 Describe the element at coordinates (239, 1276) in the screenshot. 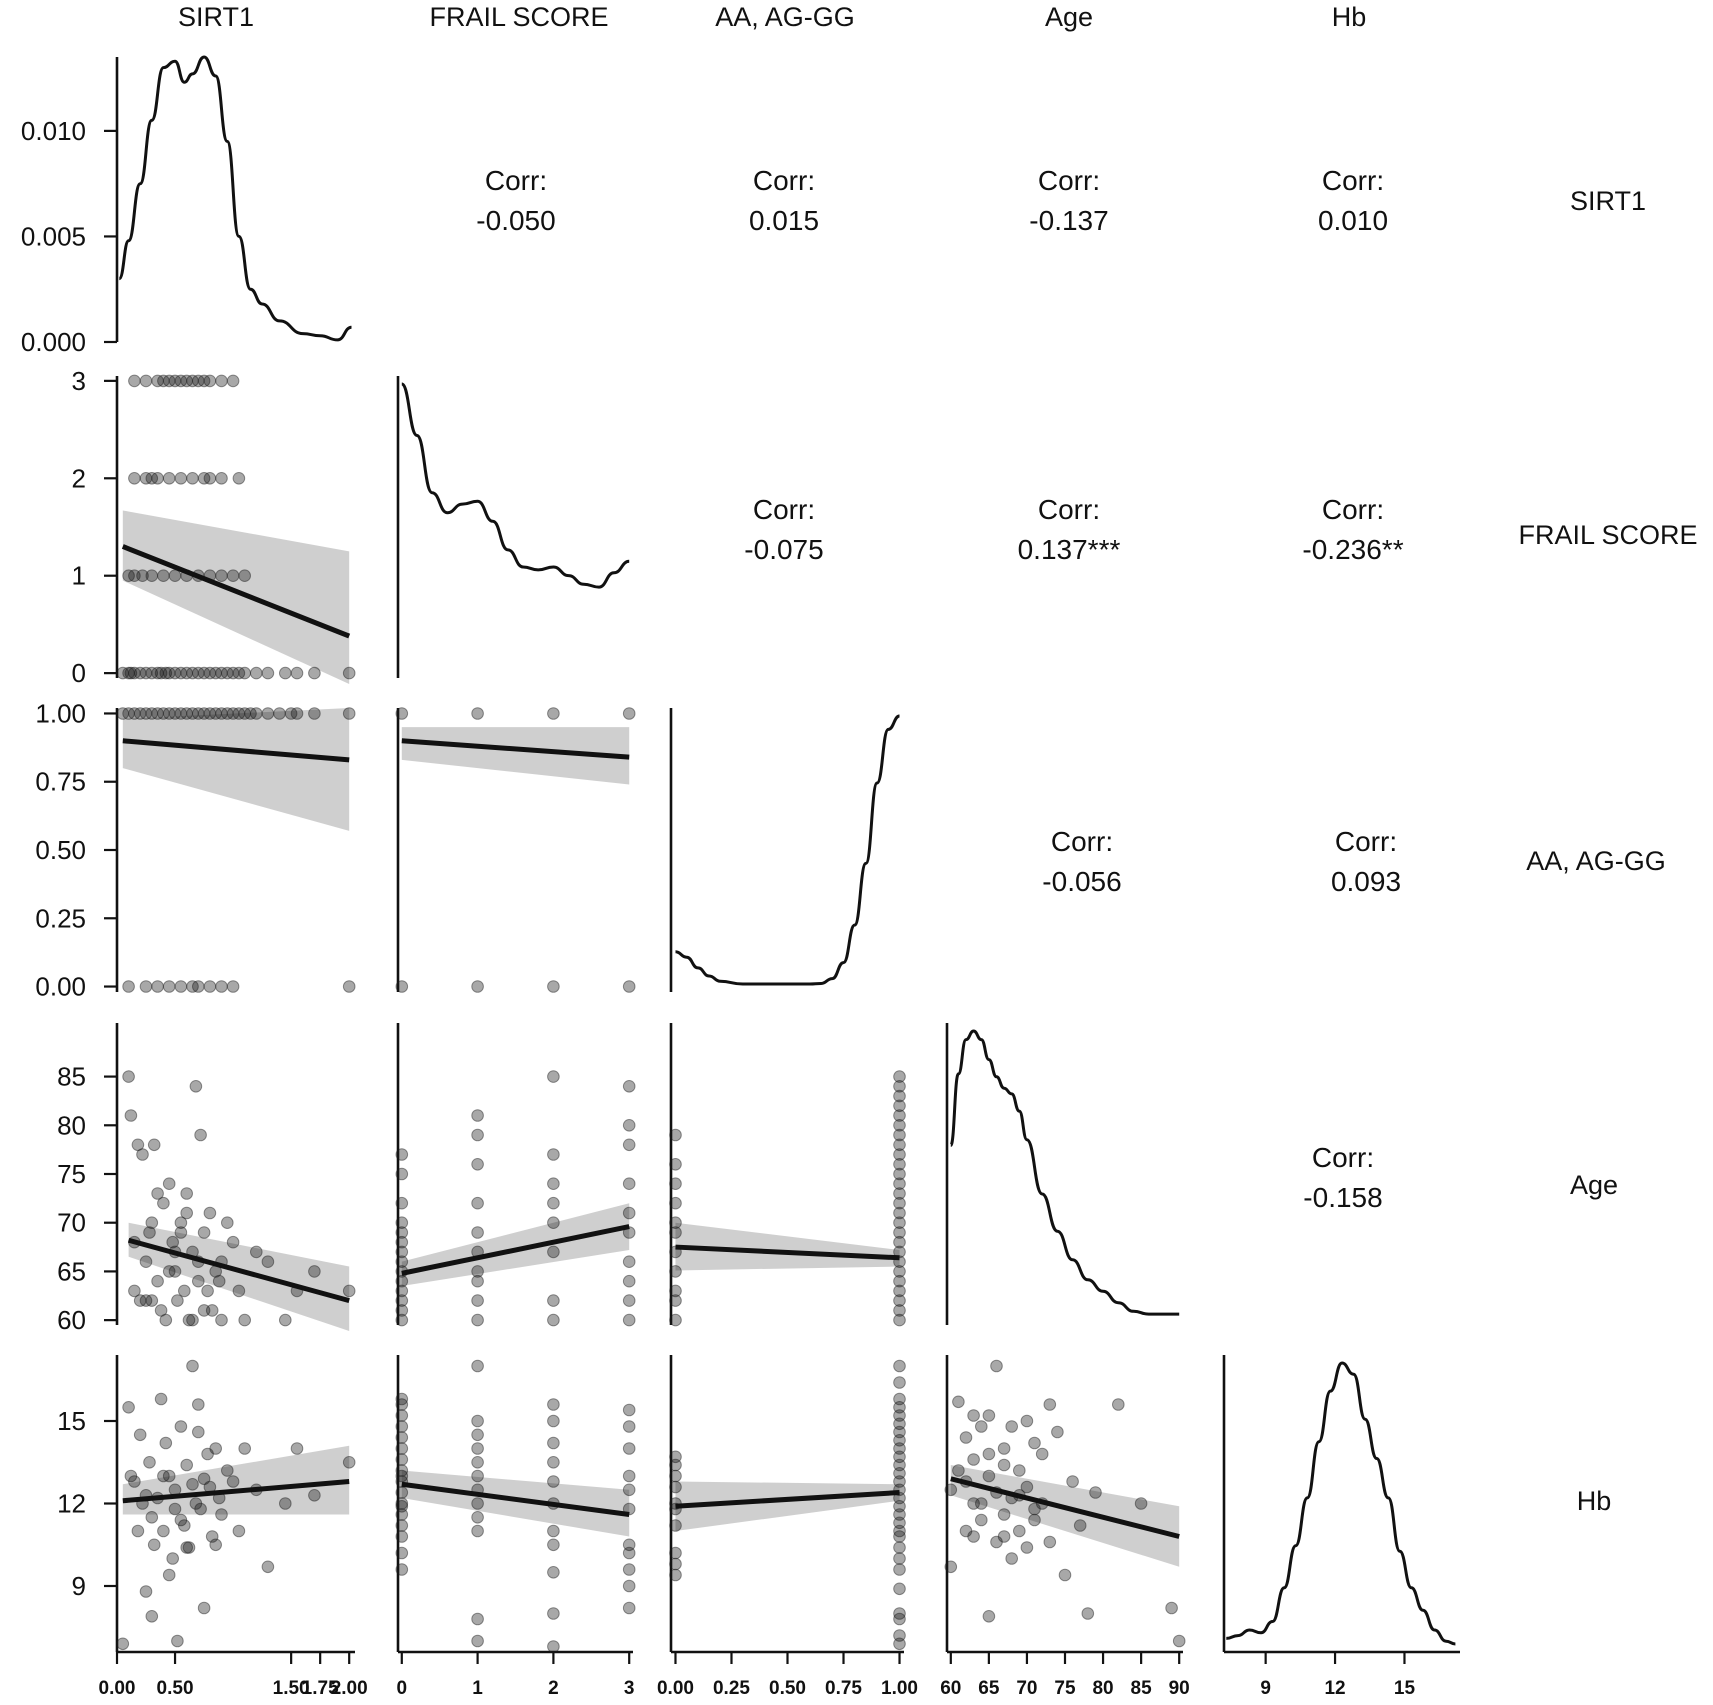

I see `confidence-band` at that location.